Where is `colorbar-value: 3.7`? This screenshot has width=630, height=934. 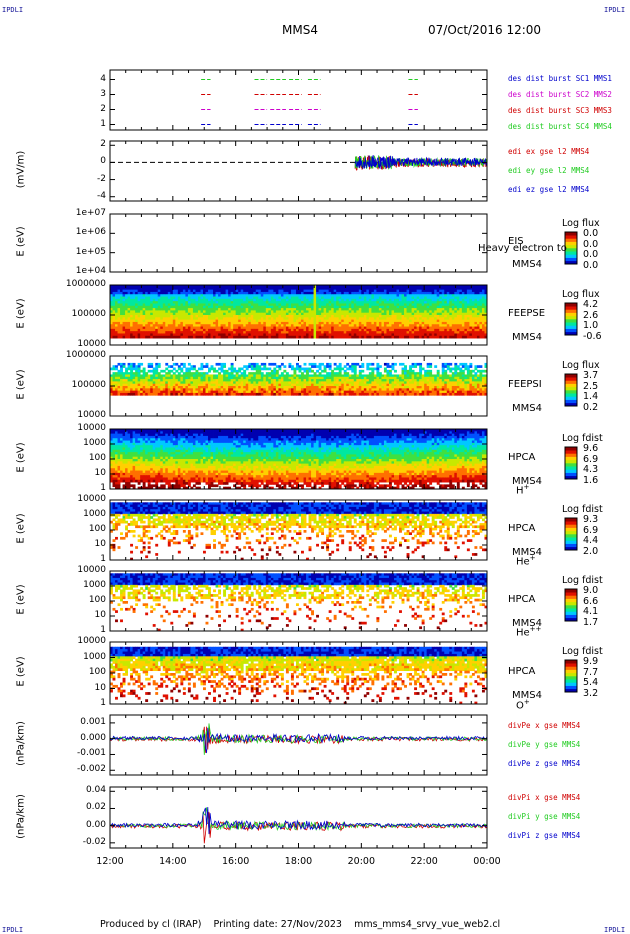 colorbar-value: 3.7 is located at coordinates (591, 375).